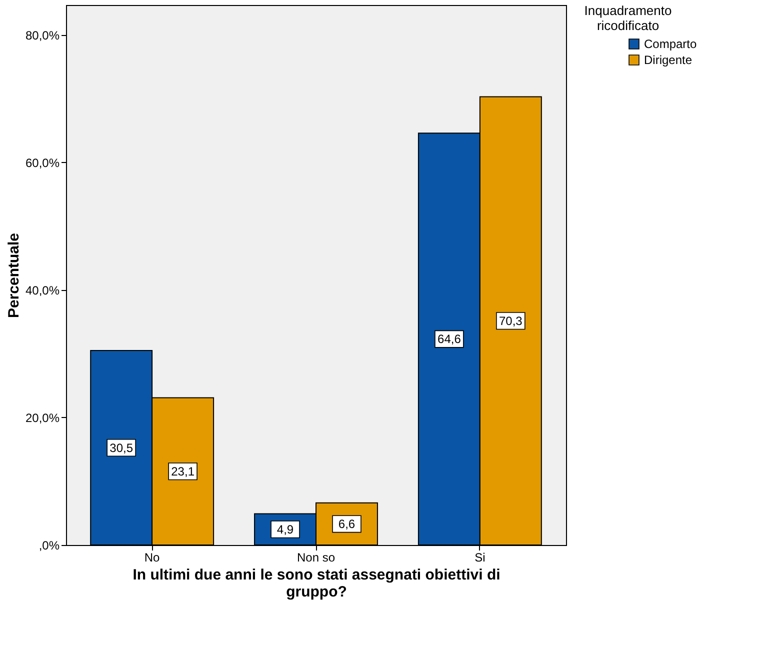 The width and height of the screenshot is (760, 663). What do you see at coordinates (347, 523) in the screenshot?
I see `data-label: 6,6` at bounding box center [347, 523].